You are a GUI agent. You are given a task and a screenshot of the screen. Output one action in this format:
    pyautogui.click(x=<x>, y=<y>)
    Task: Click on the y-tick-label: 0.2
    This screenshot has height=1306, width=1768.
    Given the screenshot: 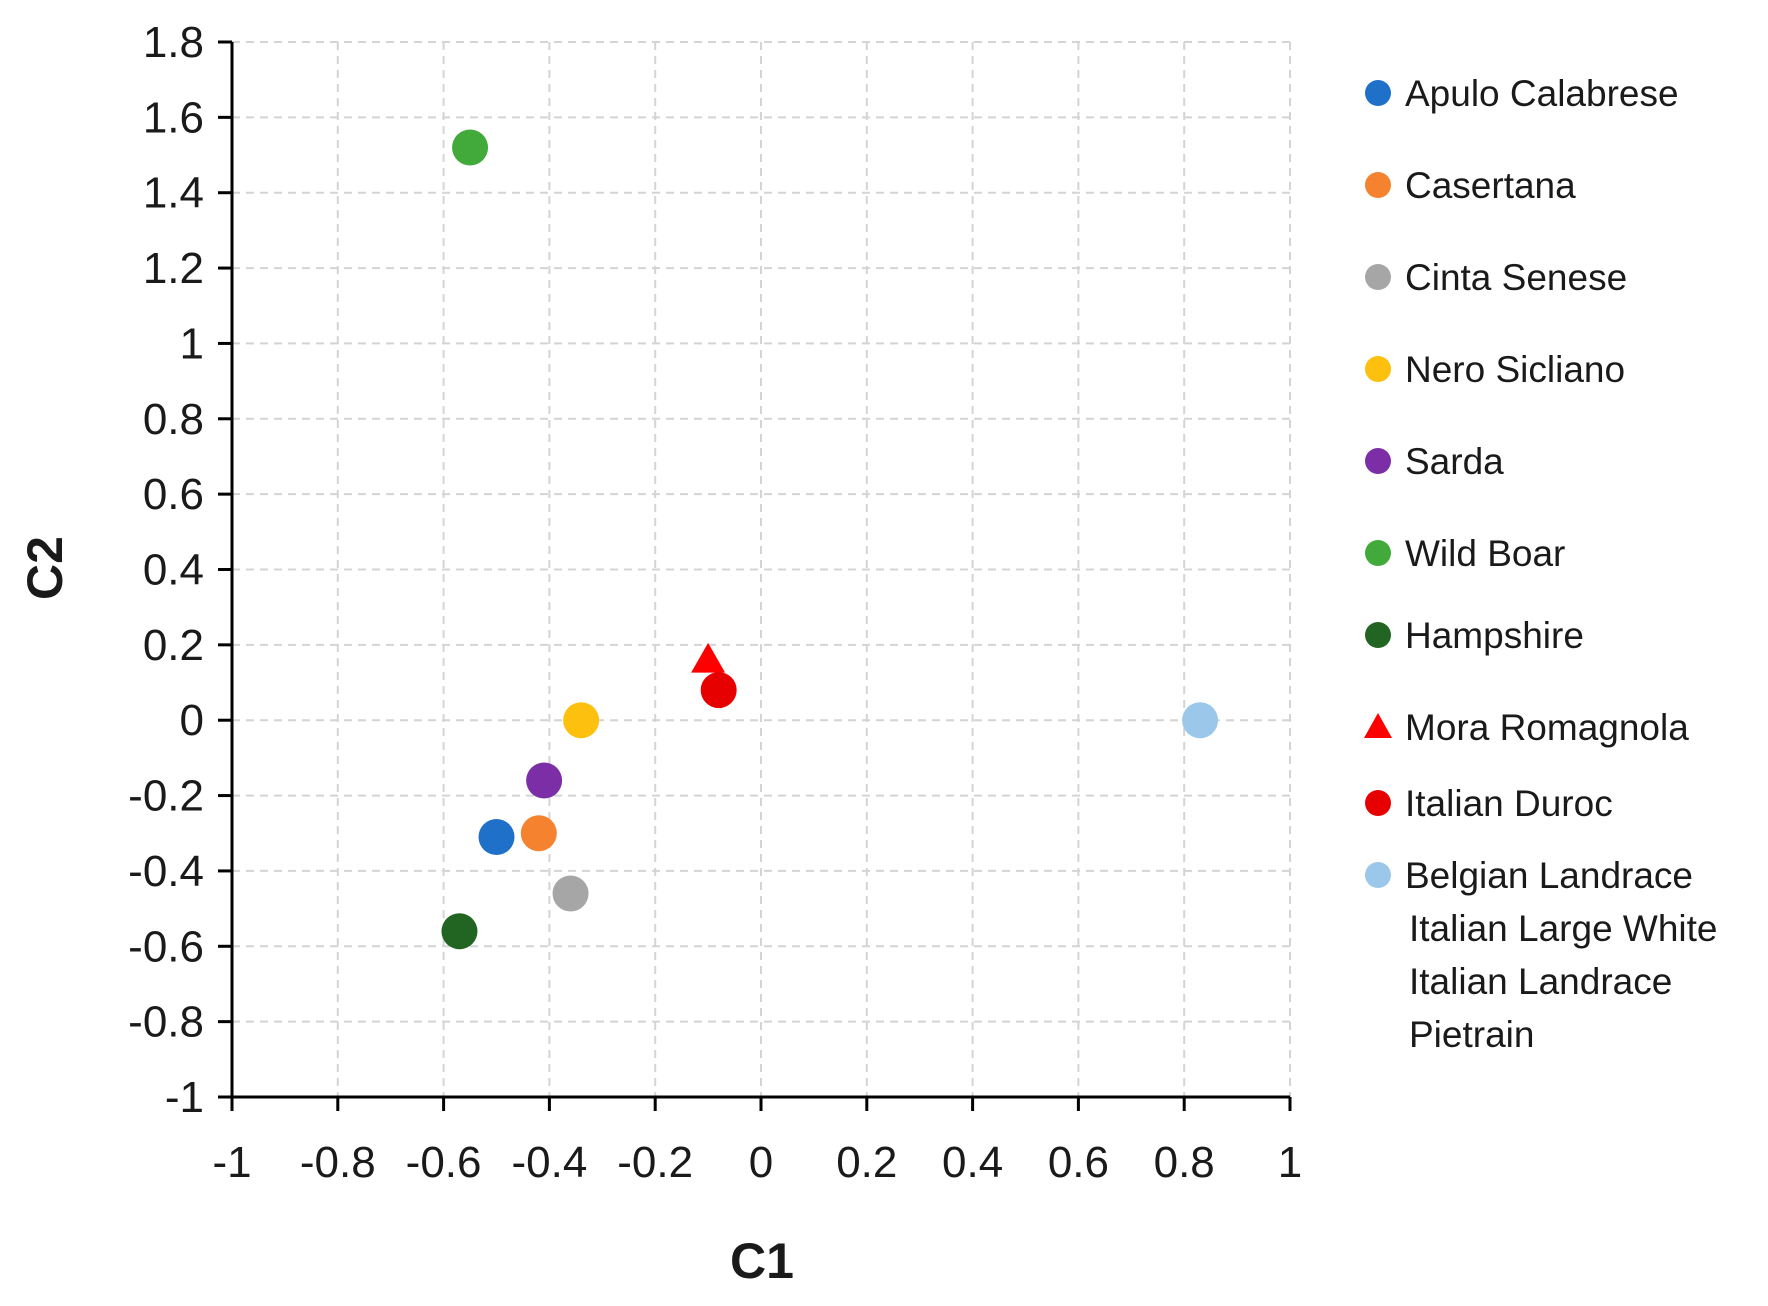 What is the action you would take?
    pyautogui.click(x=173, y=645)
    